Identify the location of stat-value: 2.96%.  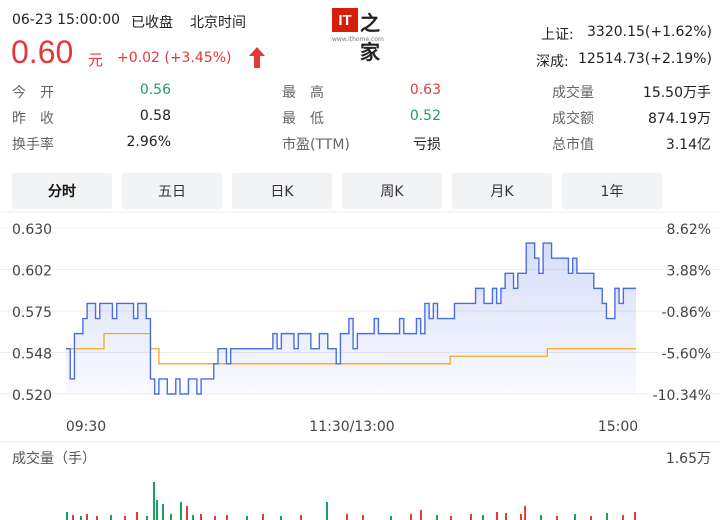
(148, 142).